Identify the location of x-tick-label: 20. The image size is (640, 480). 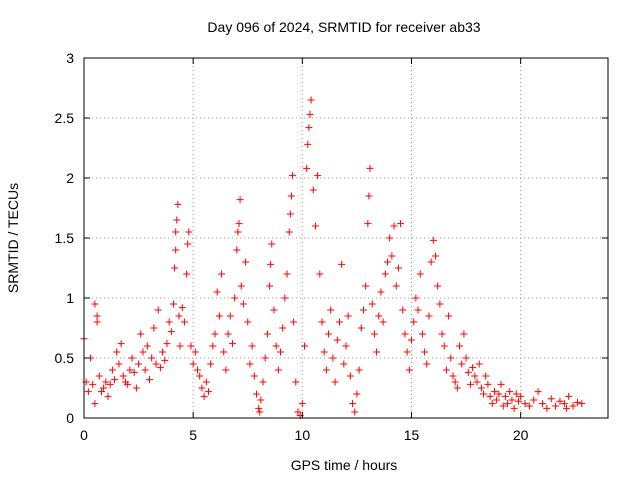
(521, 435).